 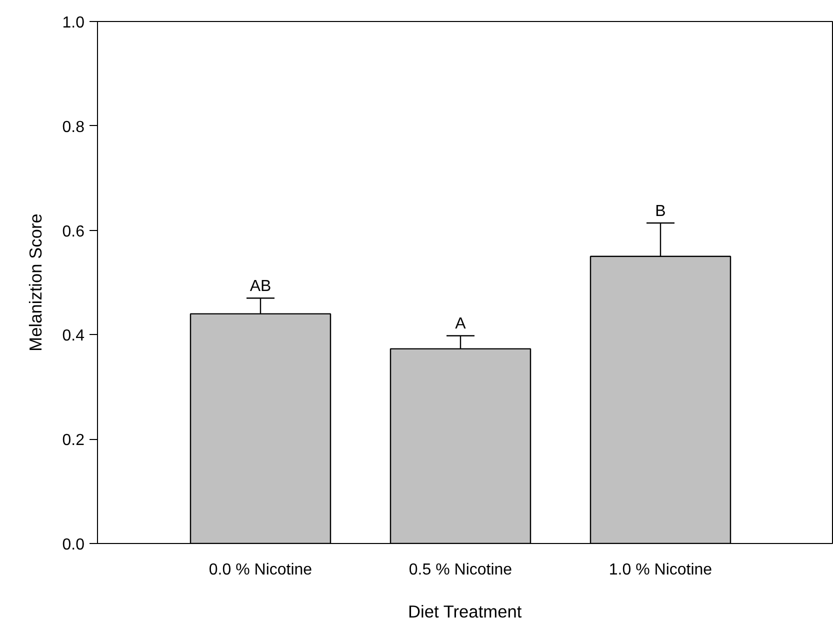 I want to click on x-tick-label: 1.0 % Nicotine, so click(x=660, y=570).